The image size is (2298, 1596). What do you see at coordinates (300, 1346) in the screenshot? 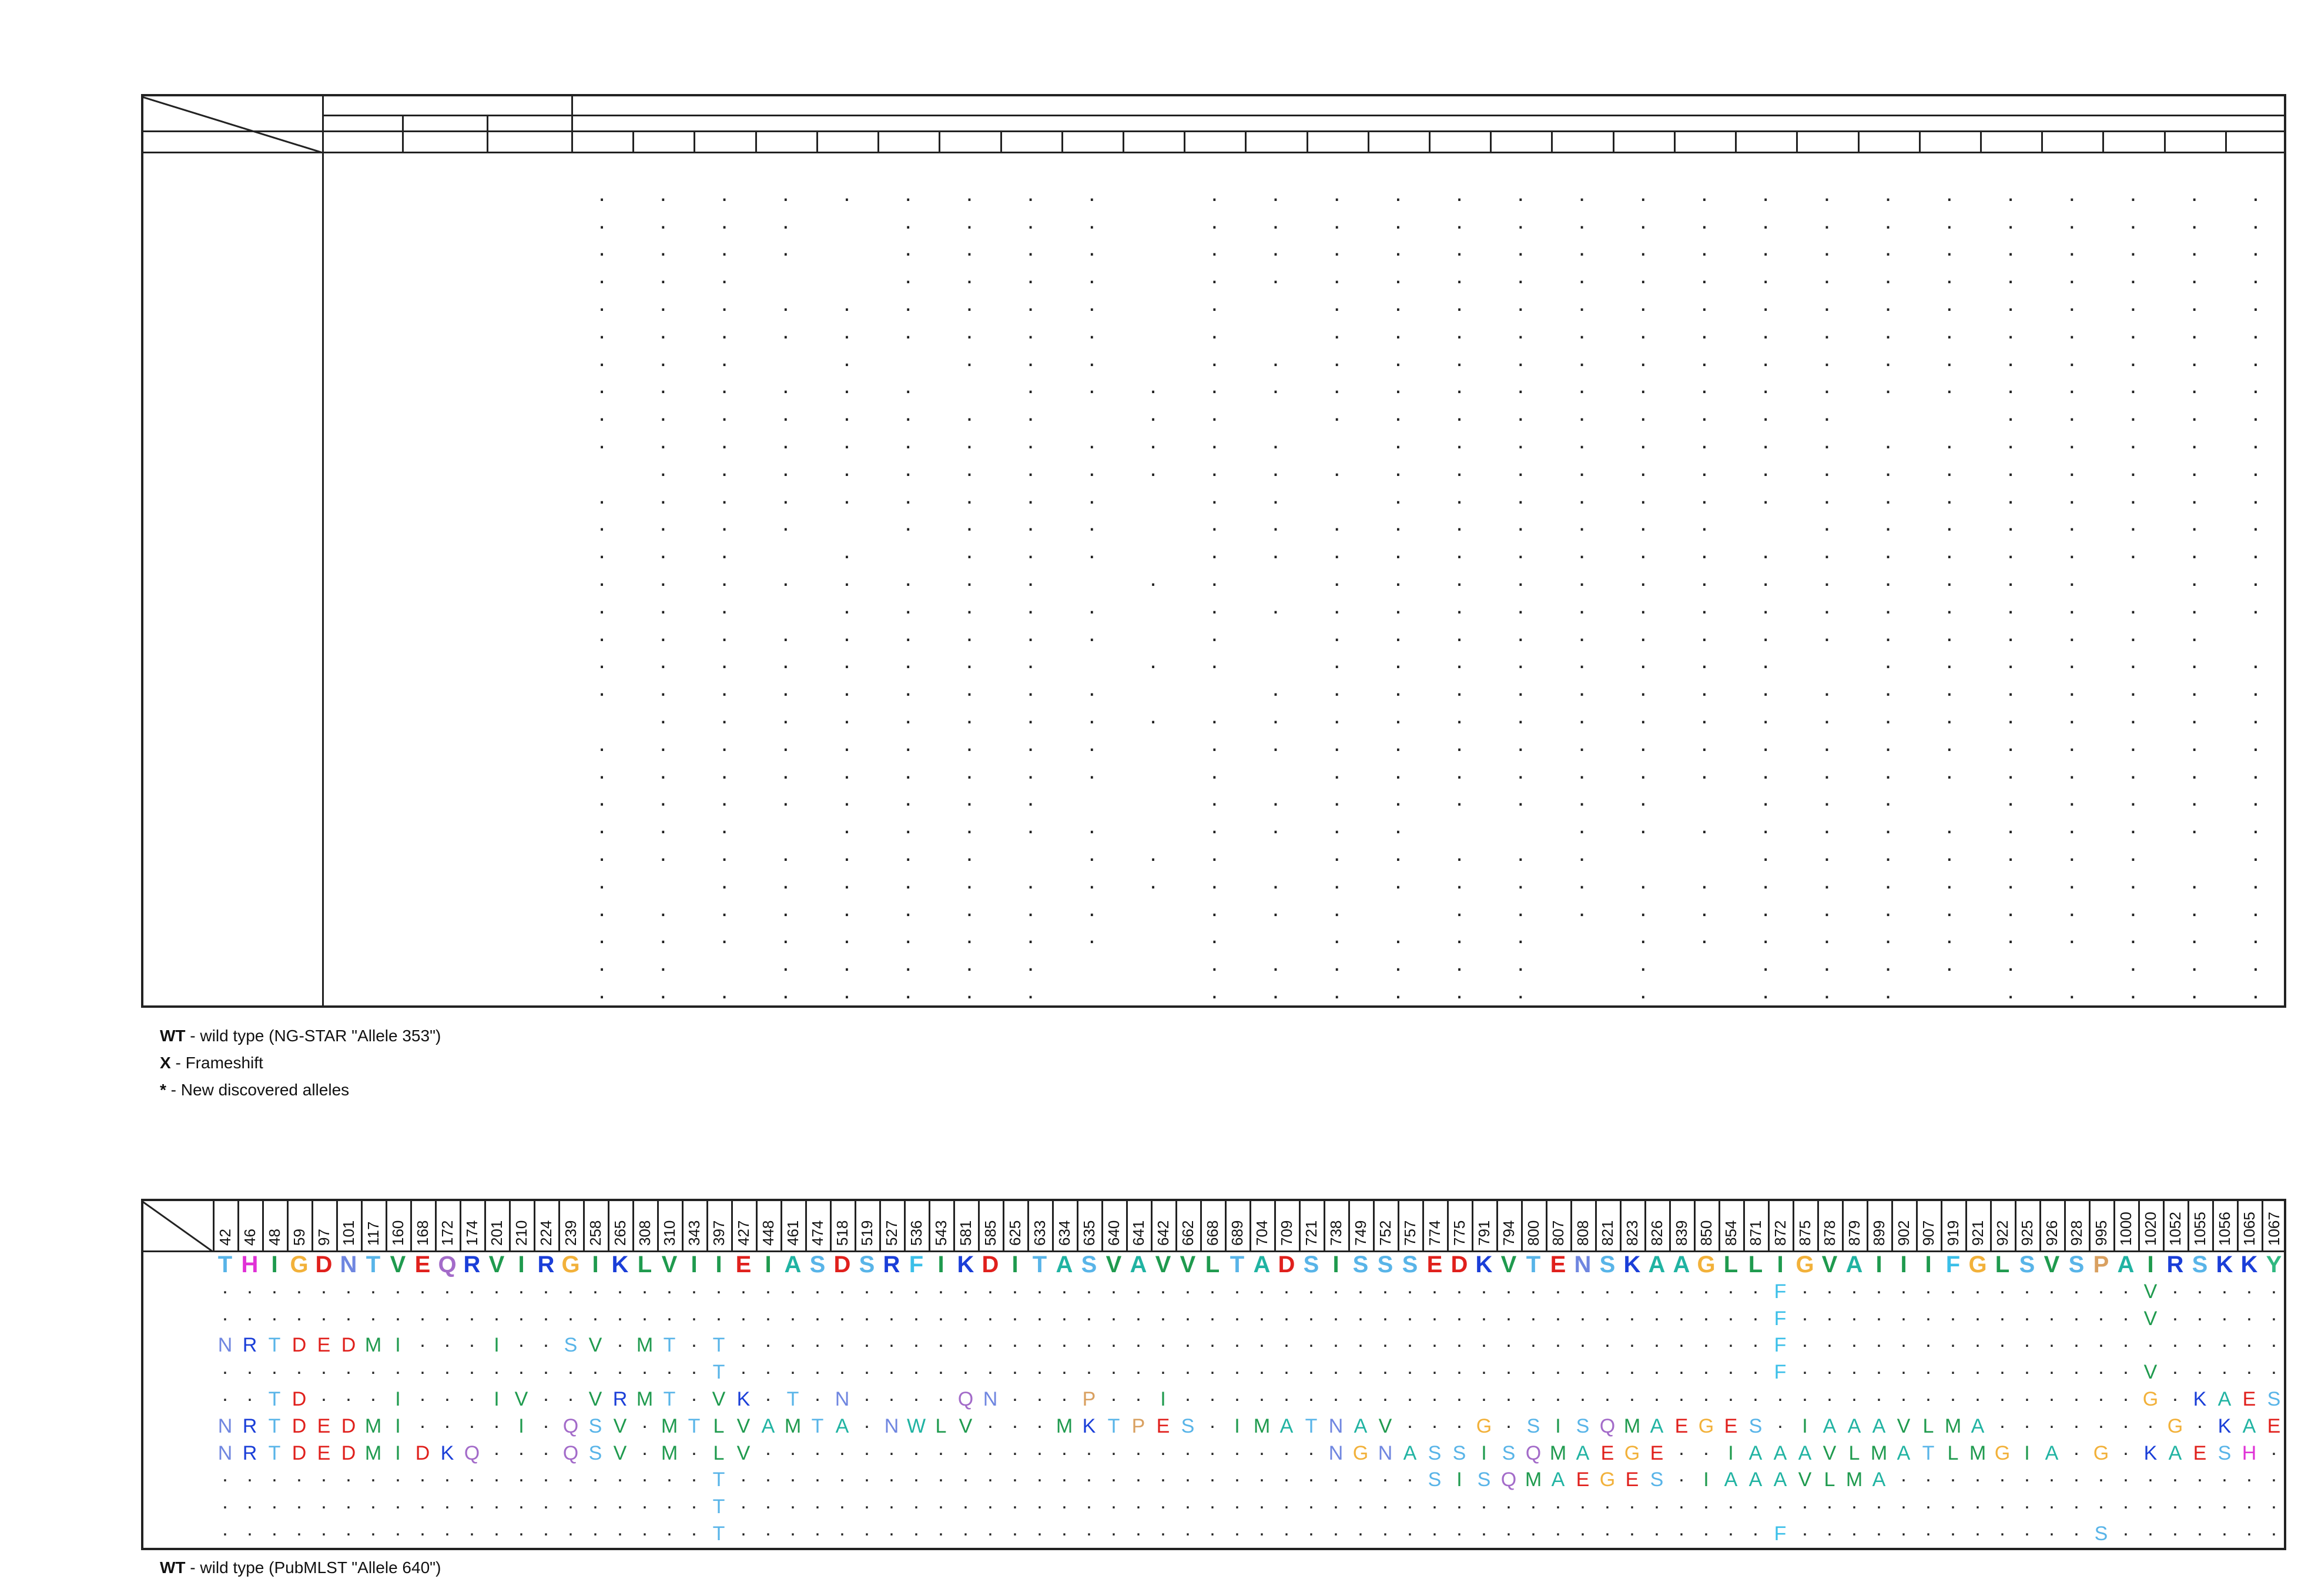
I see `amino-acid-substitution: D` at bounding box center [300, 1346].